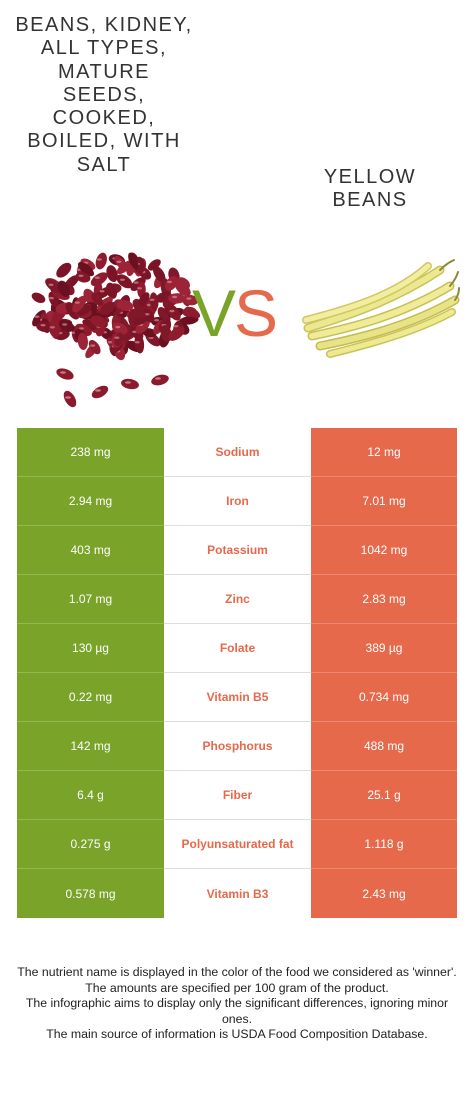  What do you see at coordinates (384, 452) in the screenshot?
I see `right-value: 12 mg` at bounding box center [384, 452].